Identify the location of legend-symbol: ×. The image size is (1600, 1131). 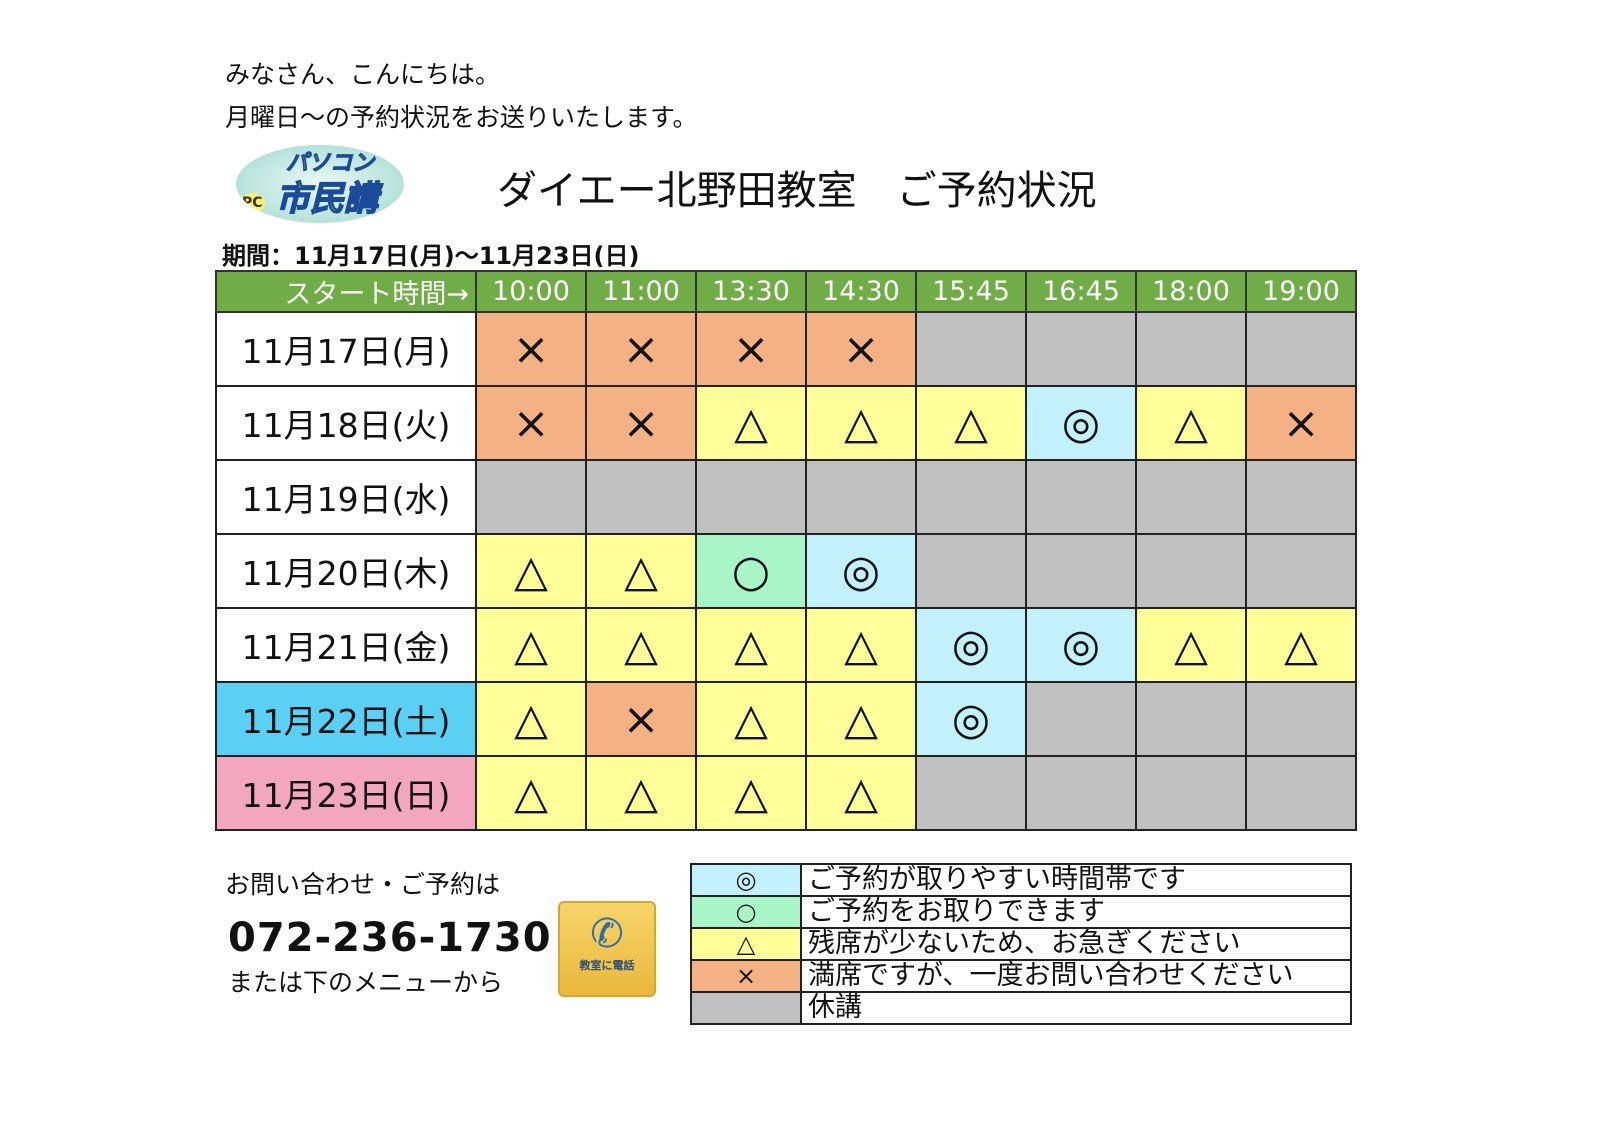
(746, 976).